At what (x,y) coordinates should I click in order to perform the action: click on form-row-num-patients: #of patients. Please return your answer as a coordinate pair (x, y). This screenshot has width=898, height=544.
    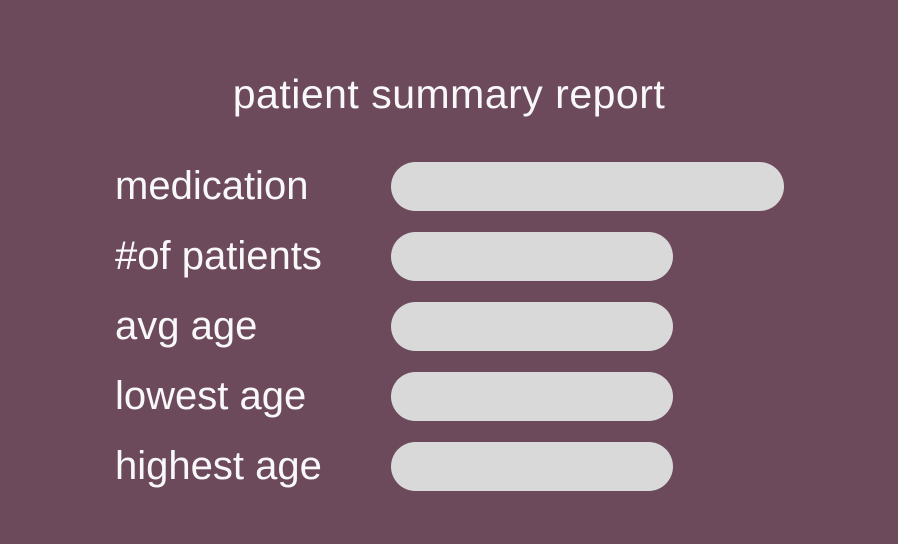
    Looking at the image, I should click on (392, 256).